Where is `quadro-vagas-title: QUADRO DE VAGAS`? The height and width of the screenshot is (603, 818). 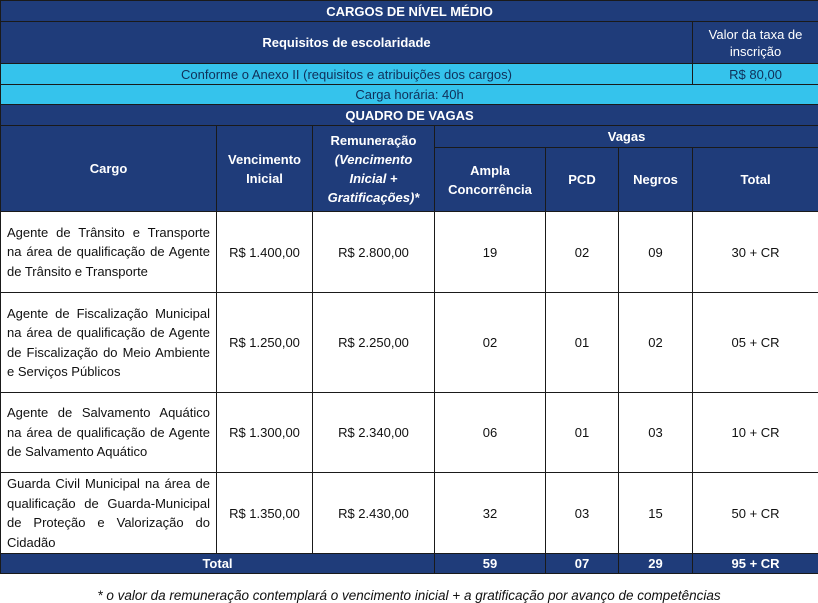 quadro-vagas-title: QUADRO DE VAGAS is located at coordinates (409, 115).